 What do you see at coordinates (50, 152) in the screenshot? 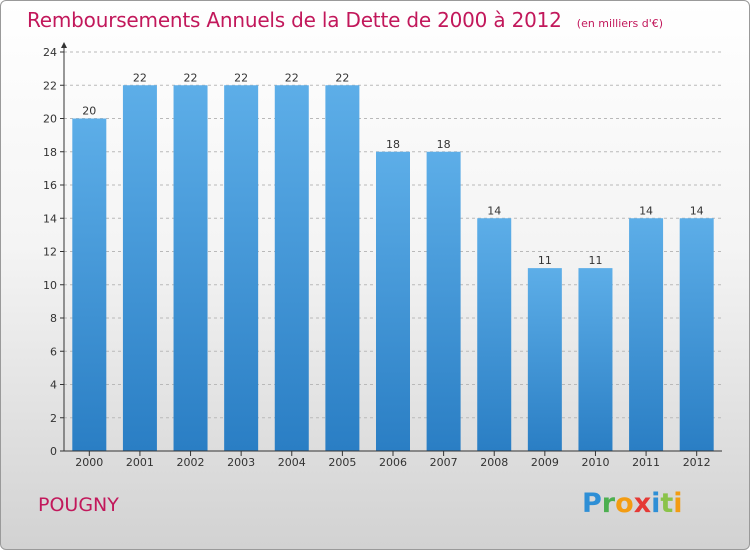
I see `y-tick-label: 18` at bounding box center [50, 152].